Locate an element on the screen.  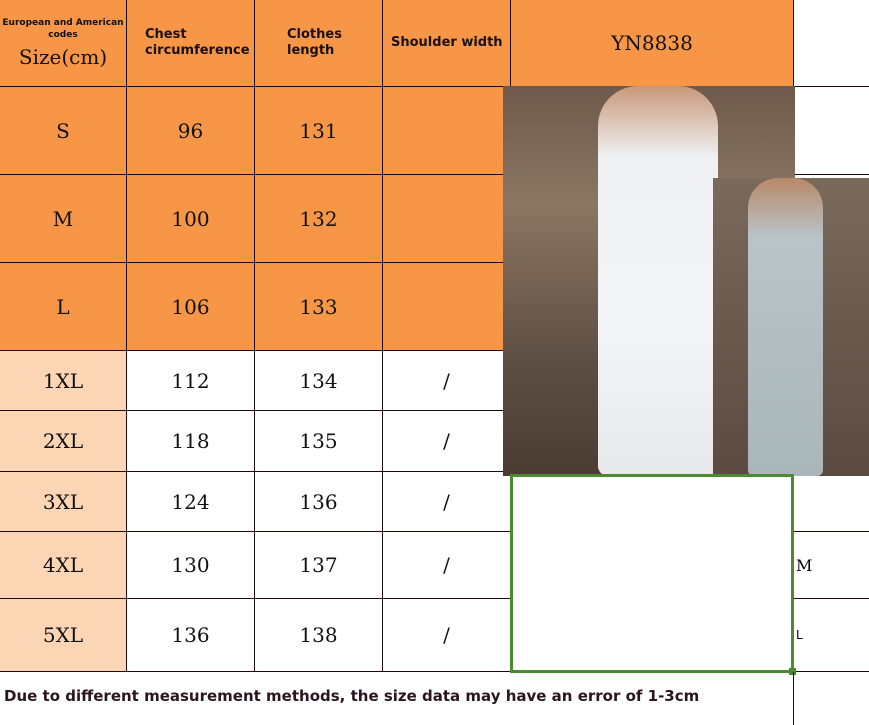
cell-length: 131 is located at coordinates (319, 131).